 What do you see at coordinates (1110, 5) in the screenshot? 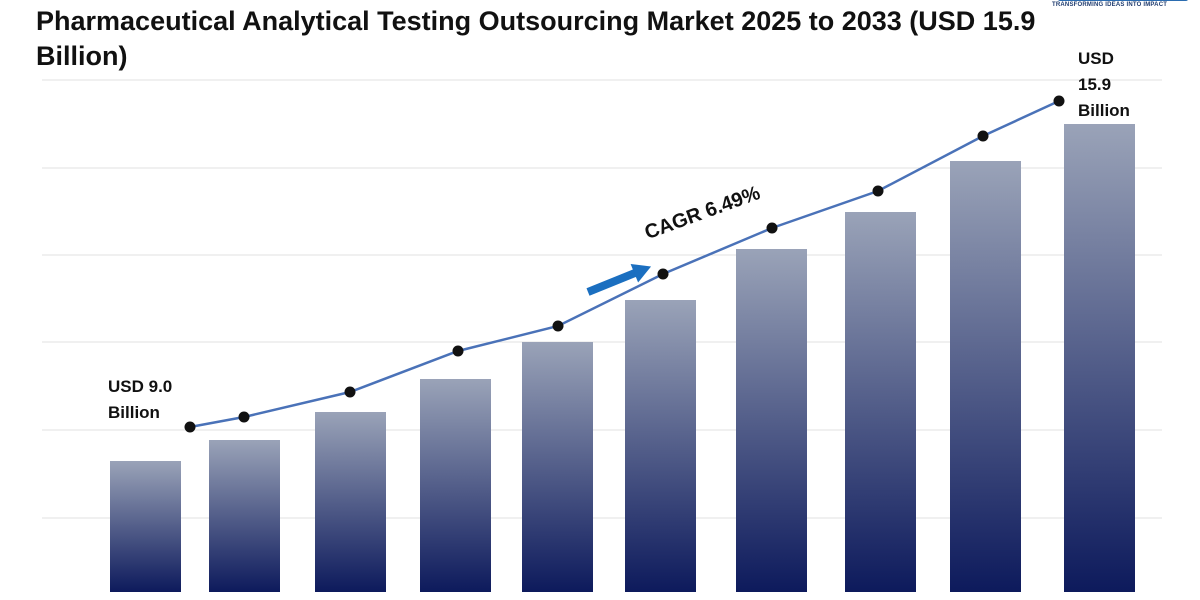
I see `logo-tagline: TRANSFORMING IDEAS INTO IMPACT` at bounding box center [1110, 5].